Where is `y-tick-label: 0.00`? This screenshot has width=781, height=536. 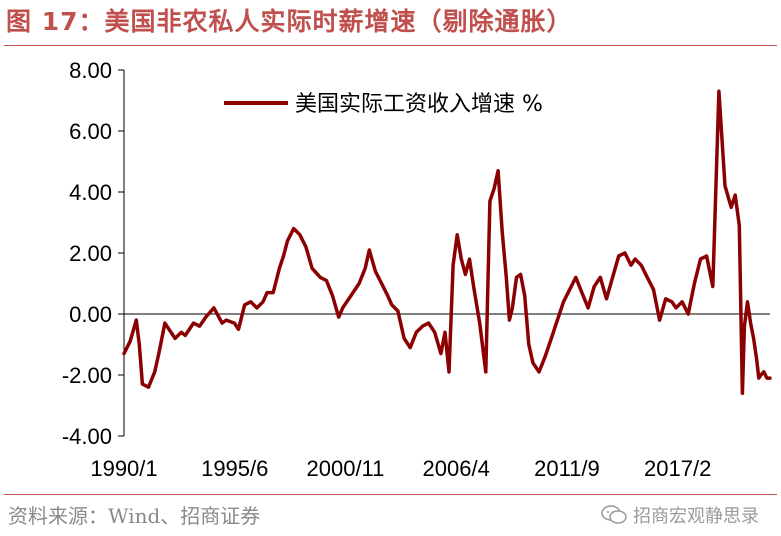
y-tick-label: 0.00 is located at coordinates (90, 314).